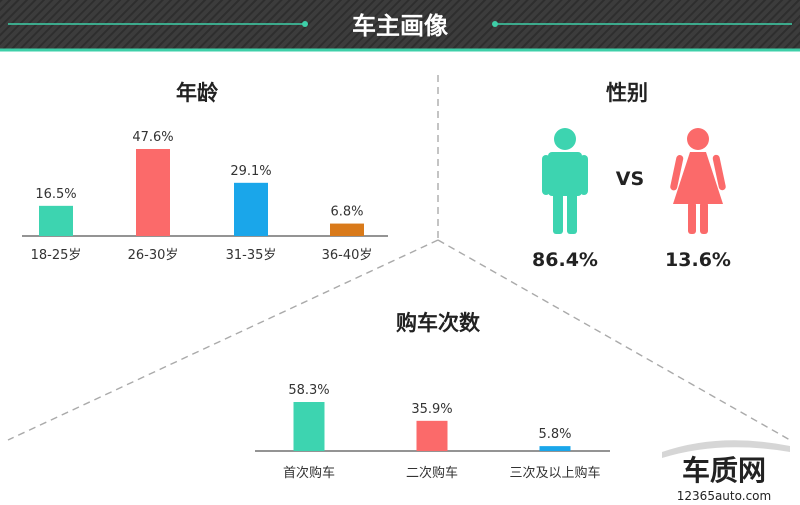  Describe the element at coordinates (495, 24) in the screenshot. I see `header-right-dot` at that location.